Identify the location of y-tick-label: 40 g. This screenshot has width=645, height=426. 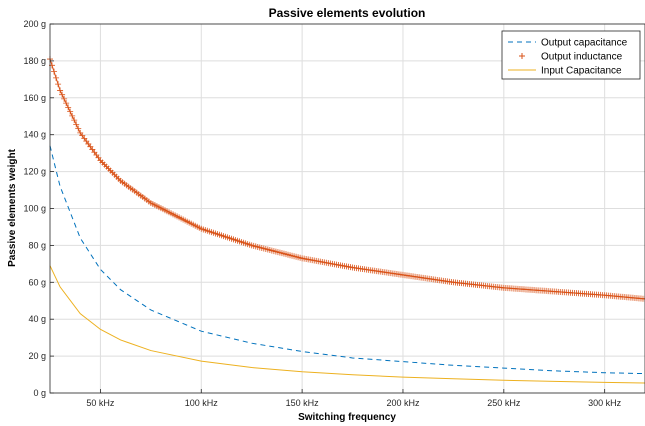
(37, 319).